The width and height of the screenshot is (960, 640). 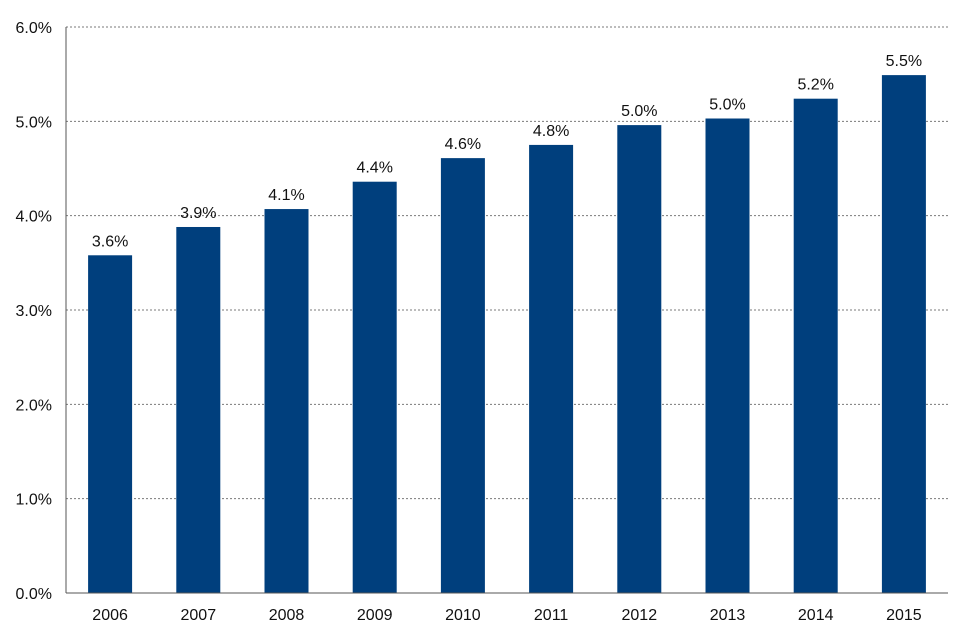 What do you see at coordinates (904, 615) in the screenshot?
I see `x-category-label: 2015` at bounding box center [904, 615].